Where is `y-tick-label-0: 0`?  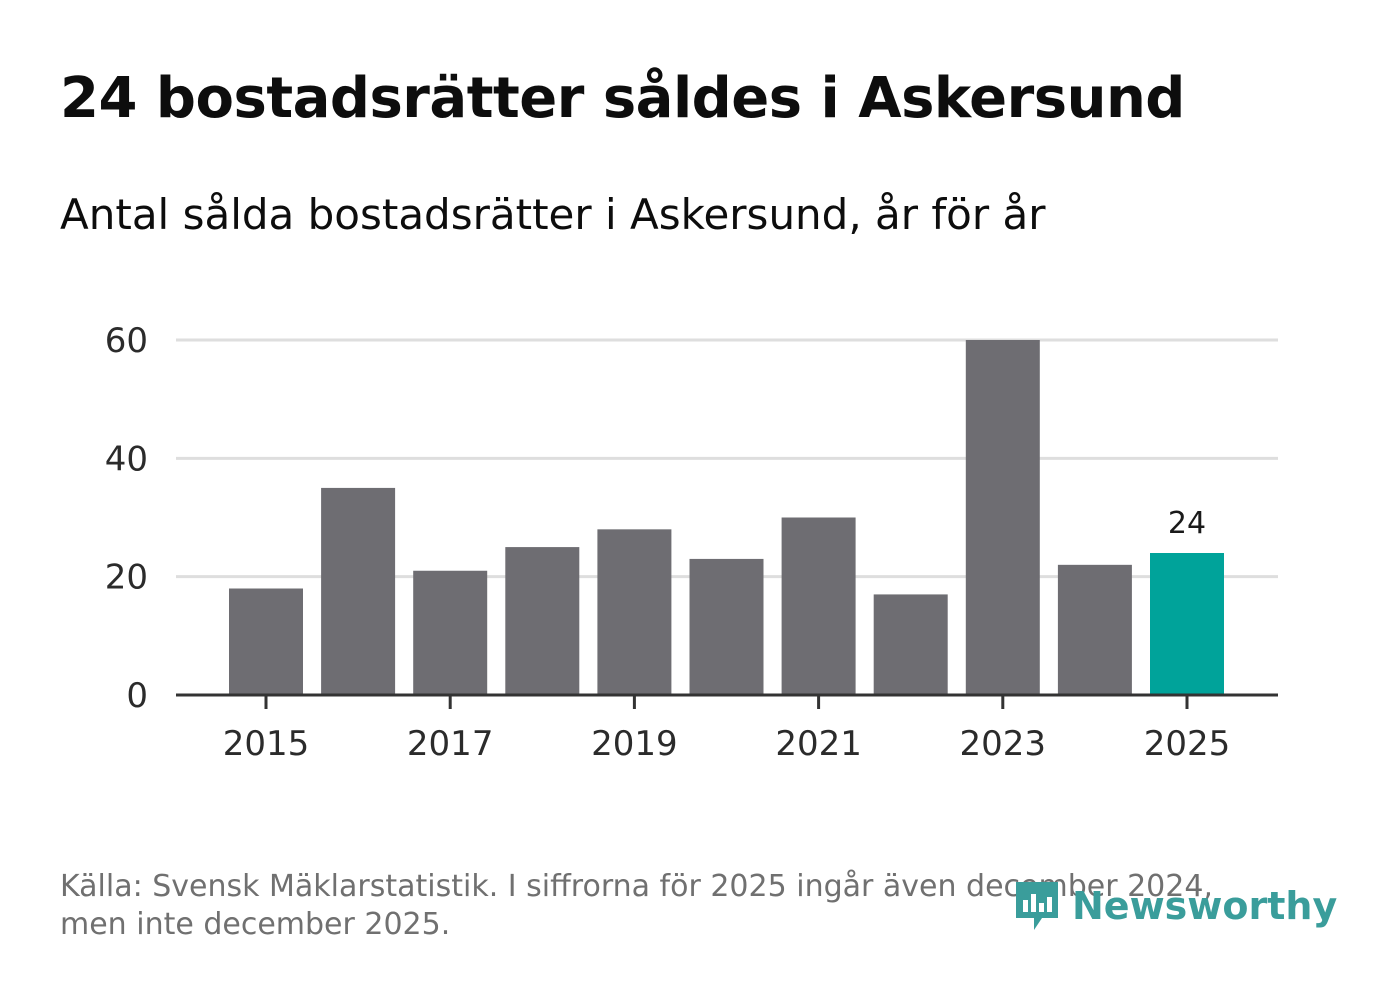 y-tick-label-0: 0 is located at coordinates (137, 696).